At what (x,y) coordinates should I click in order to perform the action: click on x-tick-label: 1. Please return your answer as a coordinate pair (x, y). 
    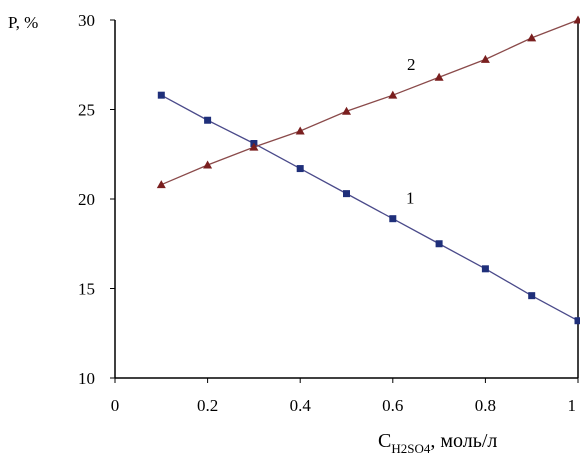
    Looking at the image, I should click on (572, 405).